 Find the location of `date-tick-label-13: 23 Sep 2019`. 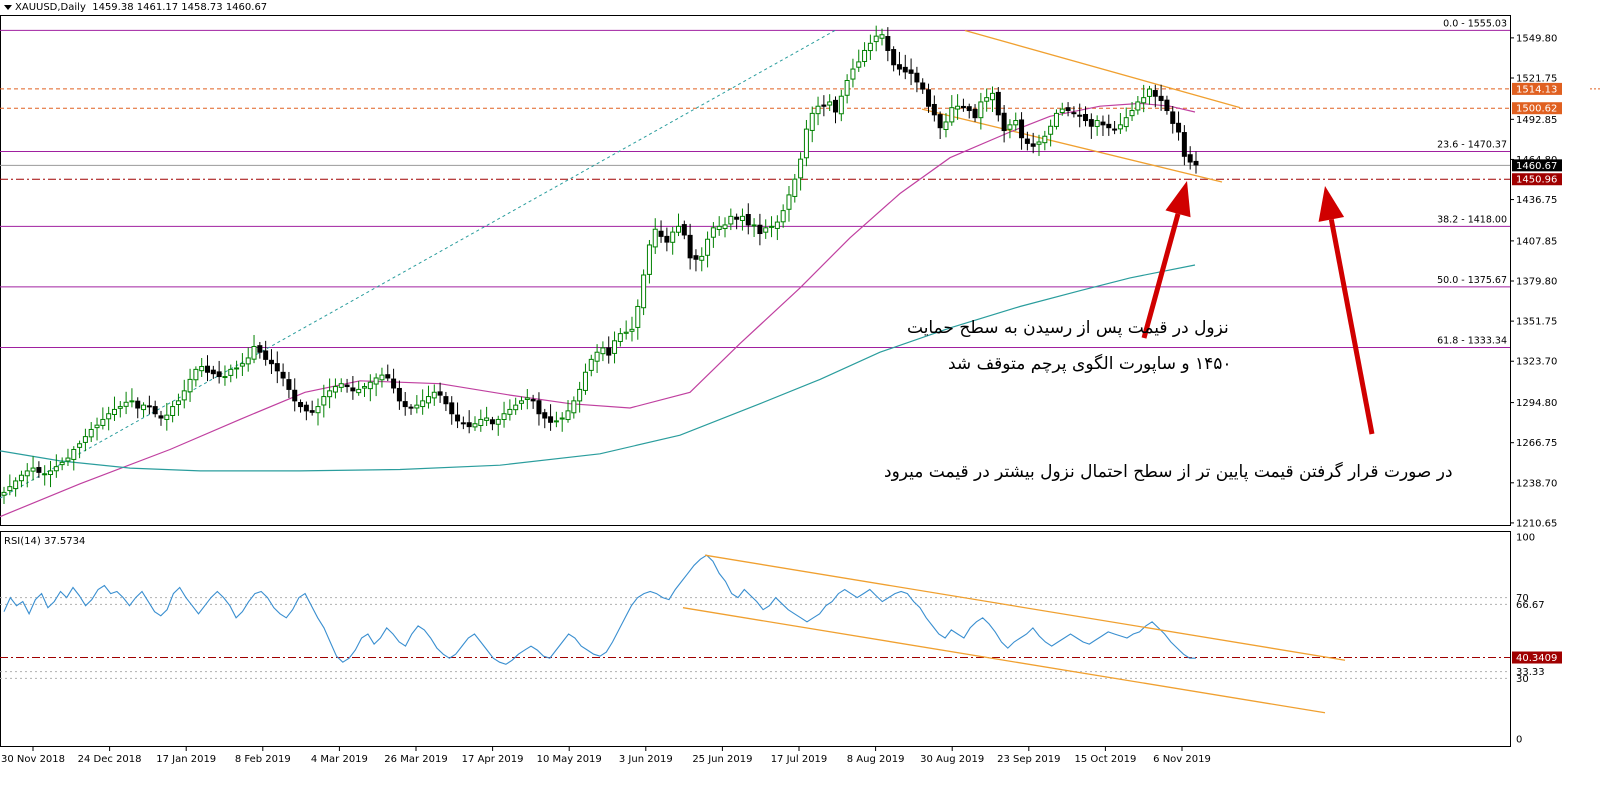

date-tick-label-13: 23 Sep 2019 is located at coordinates (1028, 759).